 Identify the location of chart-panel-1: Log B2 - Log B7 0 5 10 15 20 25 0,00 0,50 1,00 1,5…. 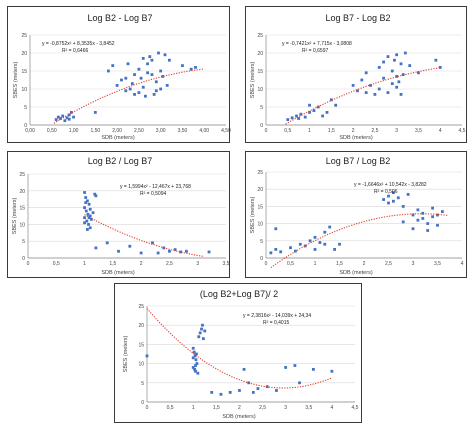
(119, 74).